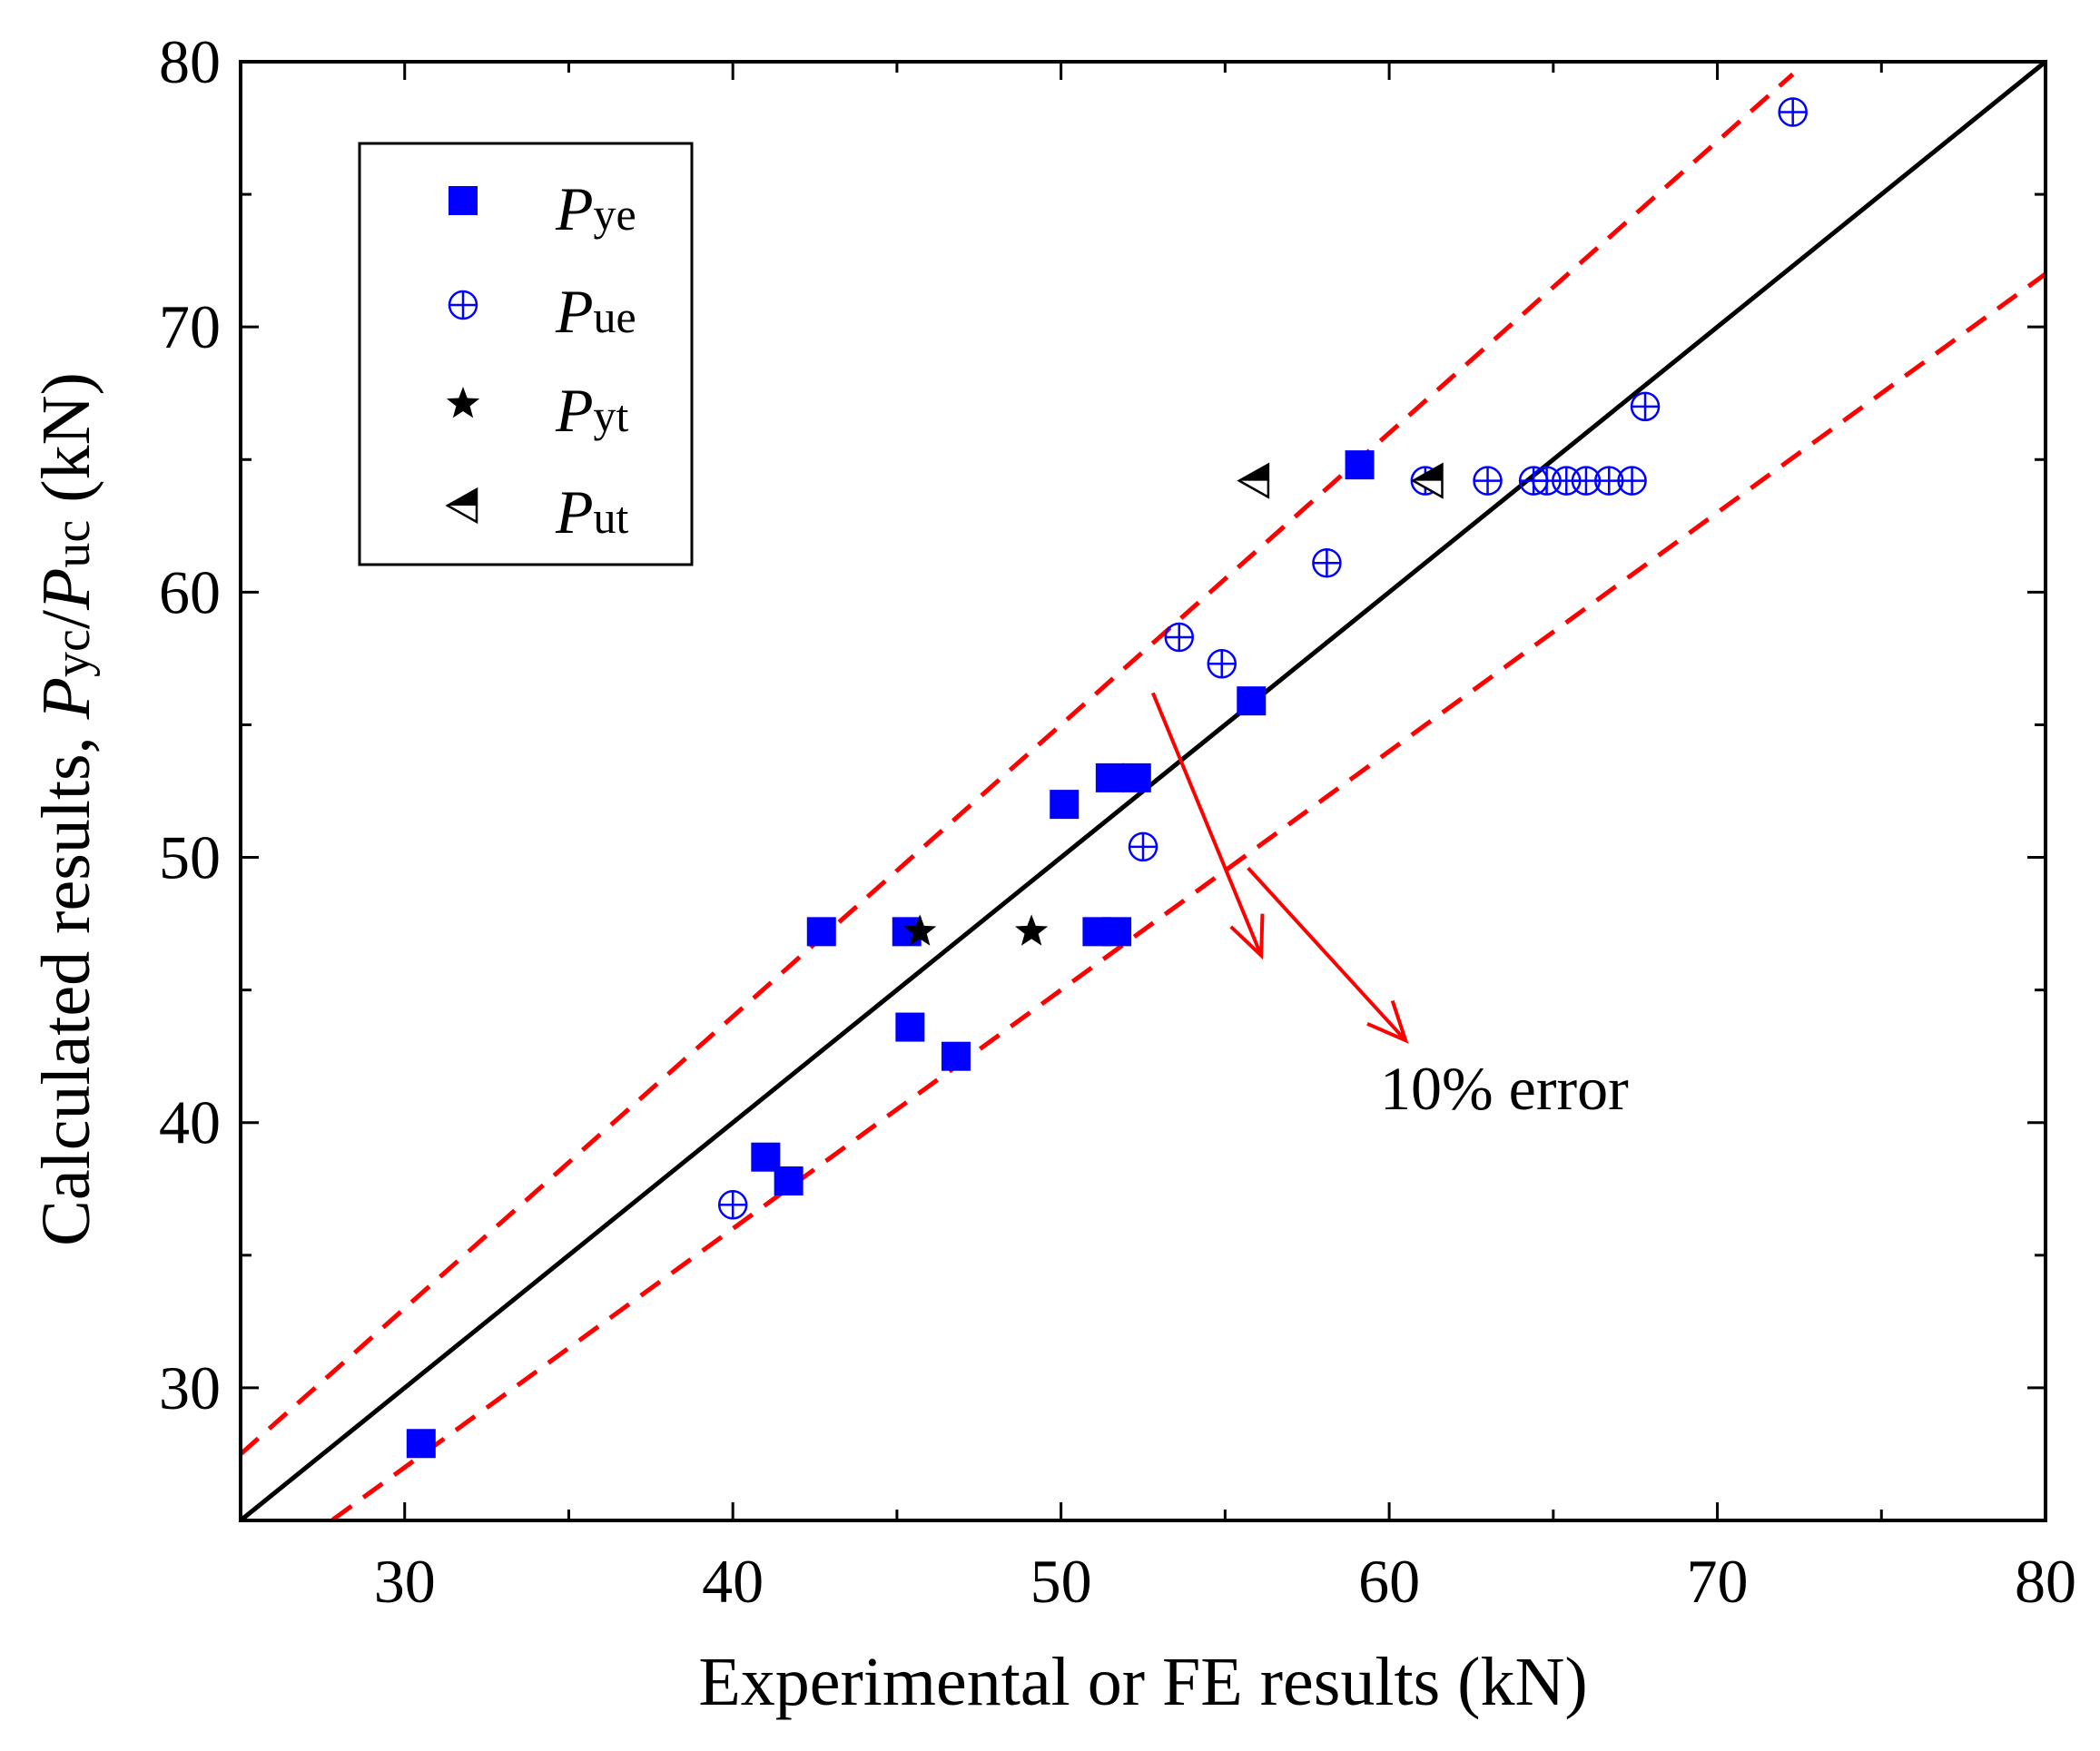 The width and height of the screenshot is (2100, 1751). I want to click on x-tick-label-60: 60, so click(1389, 1581).